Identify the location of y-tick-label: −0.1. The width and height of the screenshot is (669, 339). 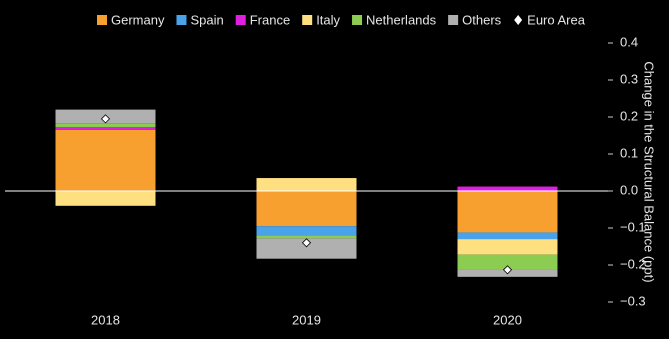
(633, 226).